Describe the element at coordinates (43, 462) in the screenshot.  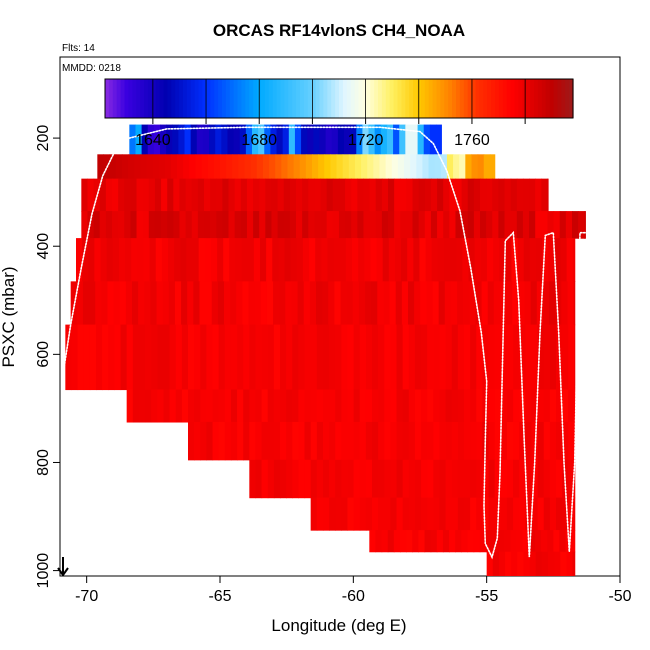
I see `y-tick-label: 800` at that location.